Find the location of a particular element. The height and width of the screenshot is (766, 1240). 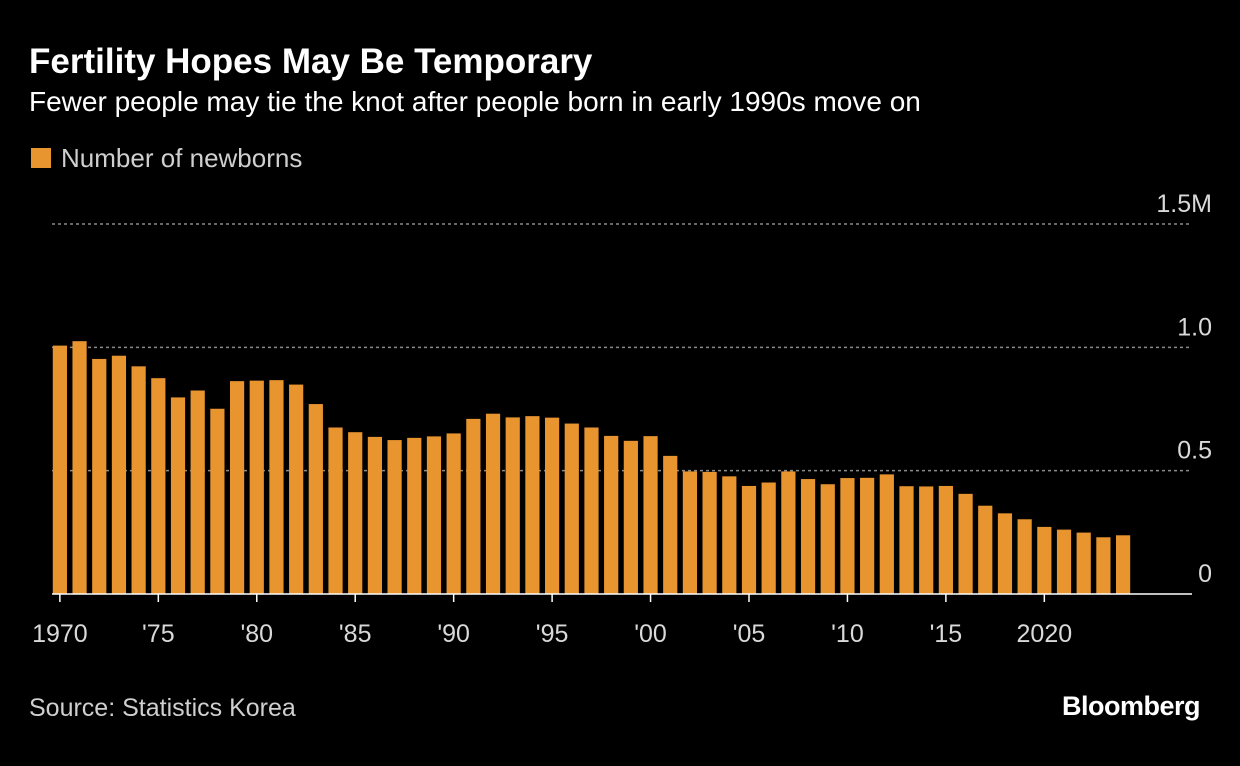

bar-2010 is located at coordinates (847, 536).